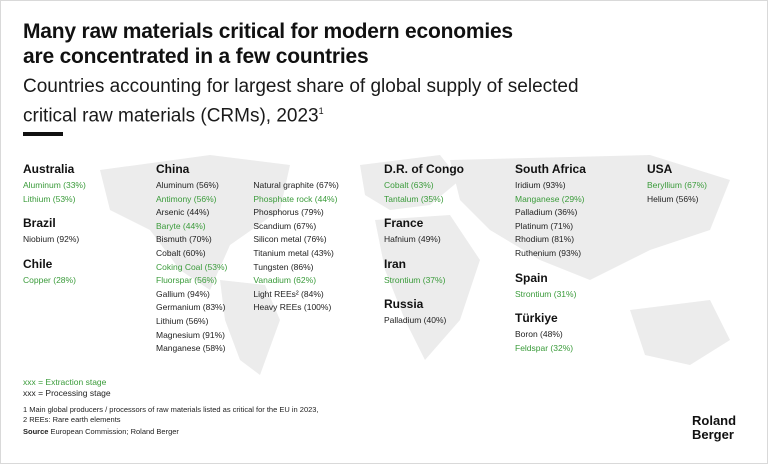 The image size is (768, 464). Describe the element at coordinates (187, 185) in the screenshot. I see `material-item: Aluminum (56%)` at that location.